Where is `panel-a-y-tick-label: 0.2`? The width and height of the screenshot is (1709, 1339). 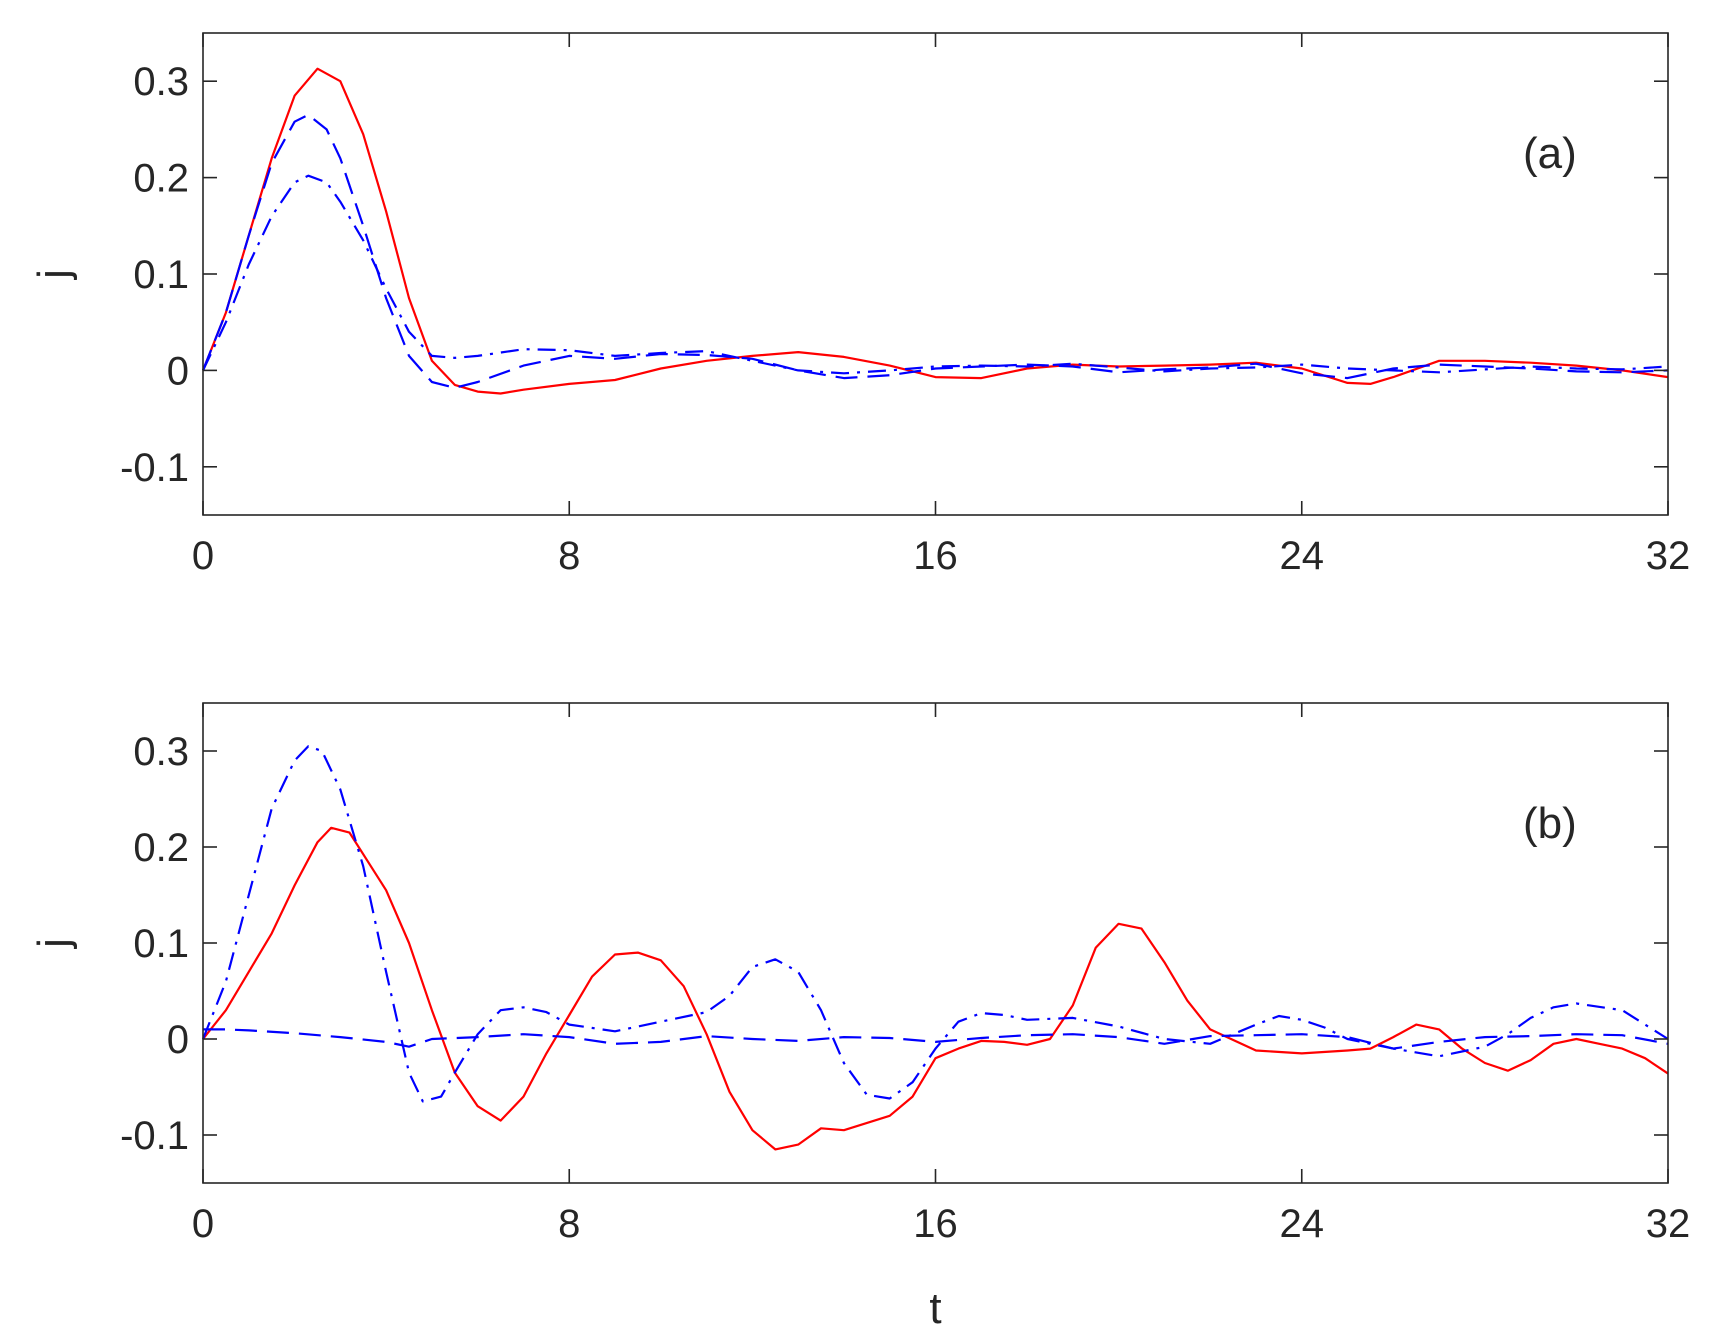 panel-a-y-tick-label: 0.2 is located at coordinates (161, 179).